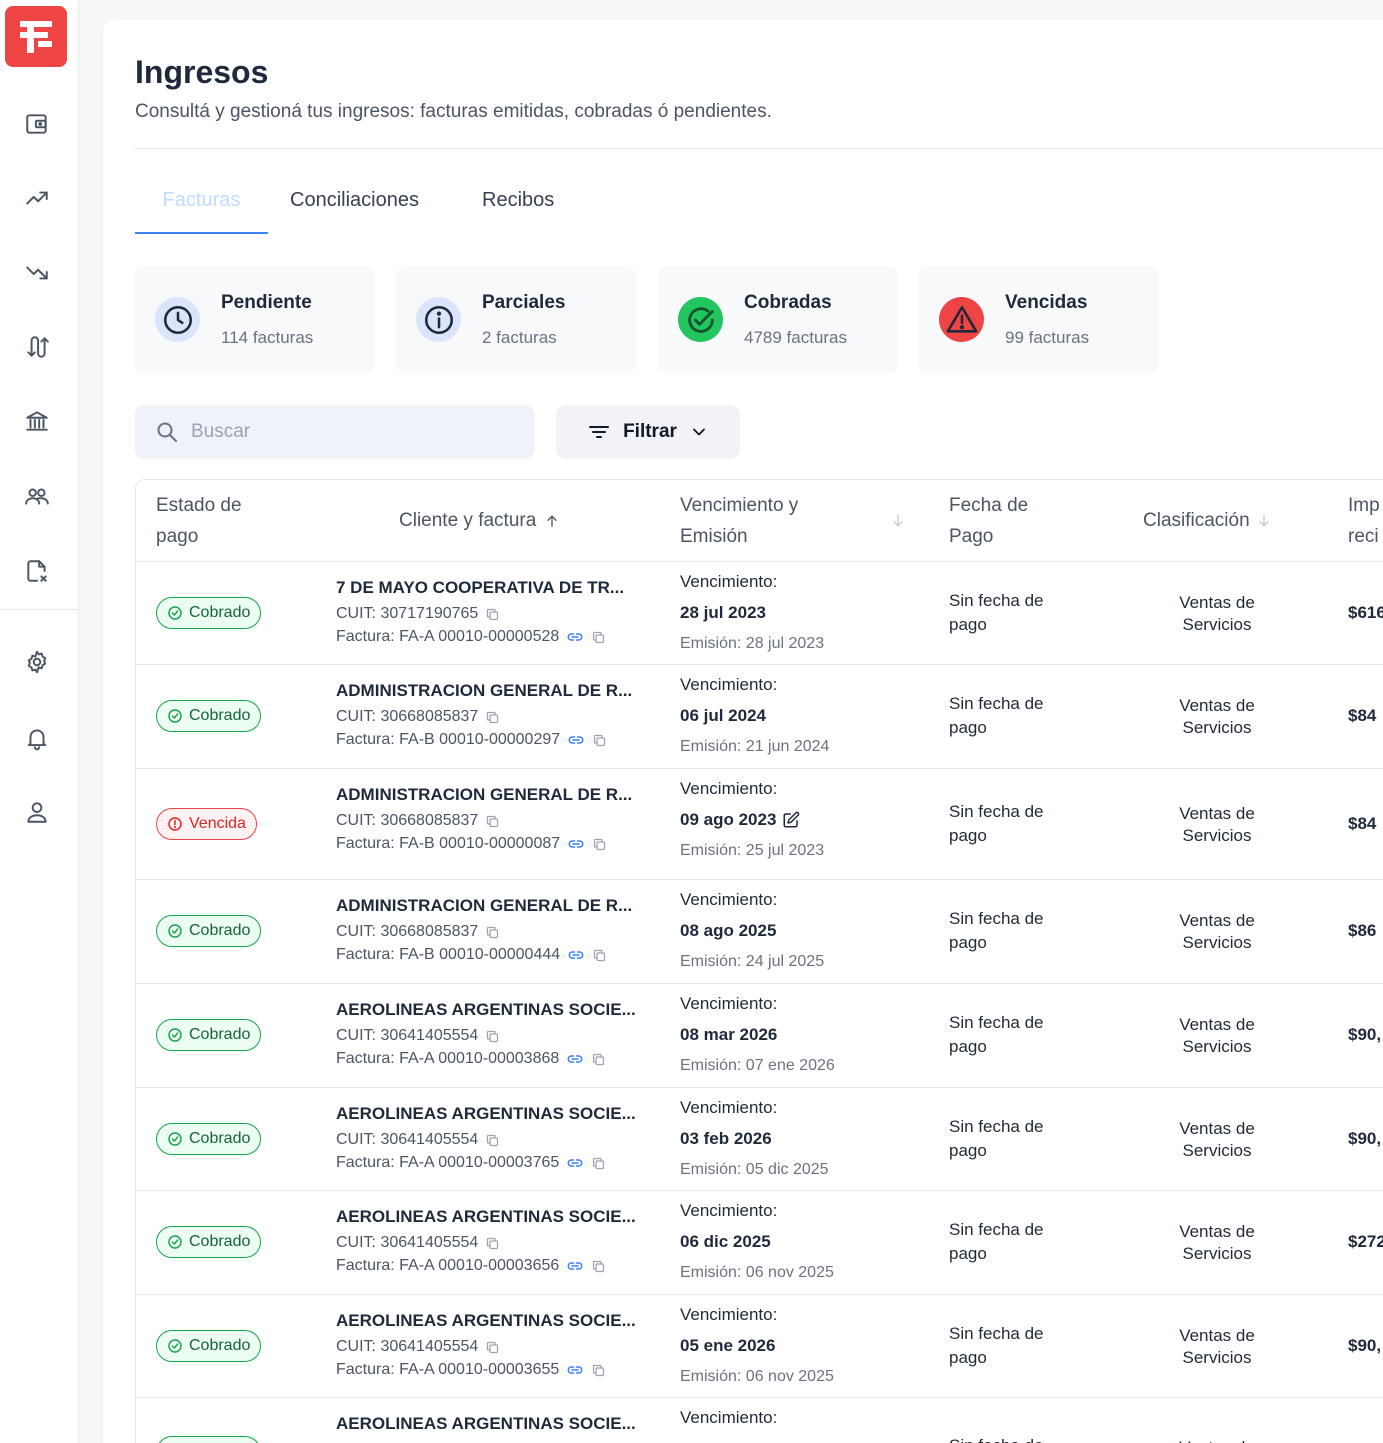 The height and width of the screenshot is (1443, 1383). What do you see at coordinates (36, 36) in the screenshot?
I see `brand-logo` at bounding box center [36, 36].